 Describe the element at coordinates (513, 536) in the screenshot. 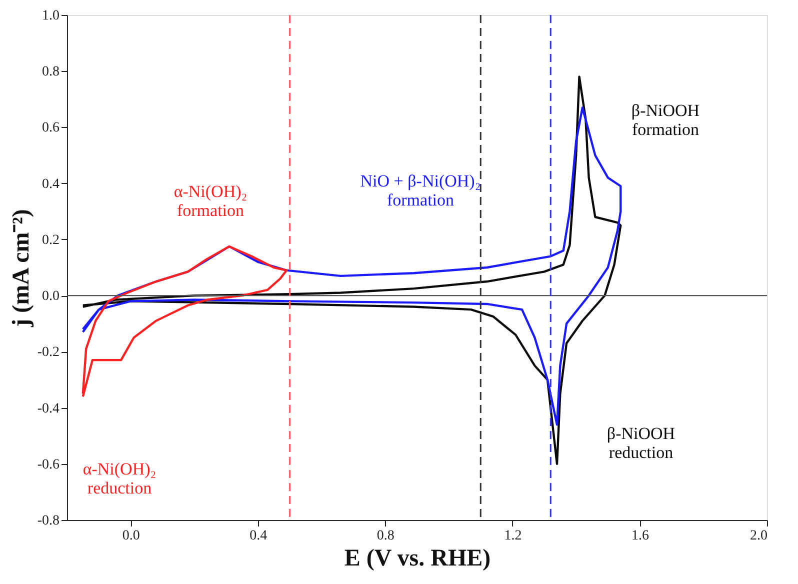

I see `x-tick-label: 1.2` at that location.